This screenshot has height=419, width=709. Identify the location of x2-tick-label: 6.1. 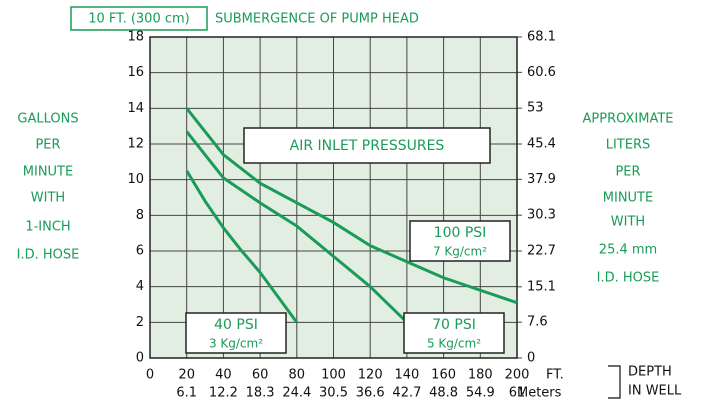
(186, 393).